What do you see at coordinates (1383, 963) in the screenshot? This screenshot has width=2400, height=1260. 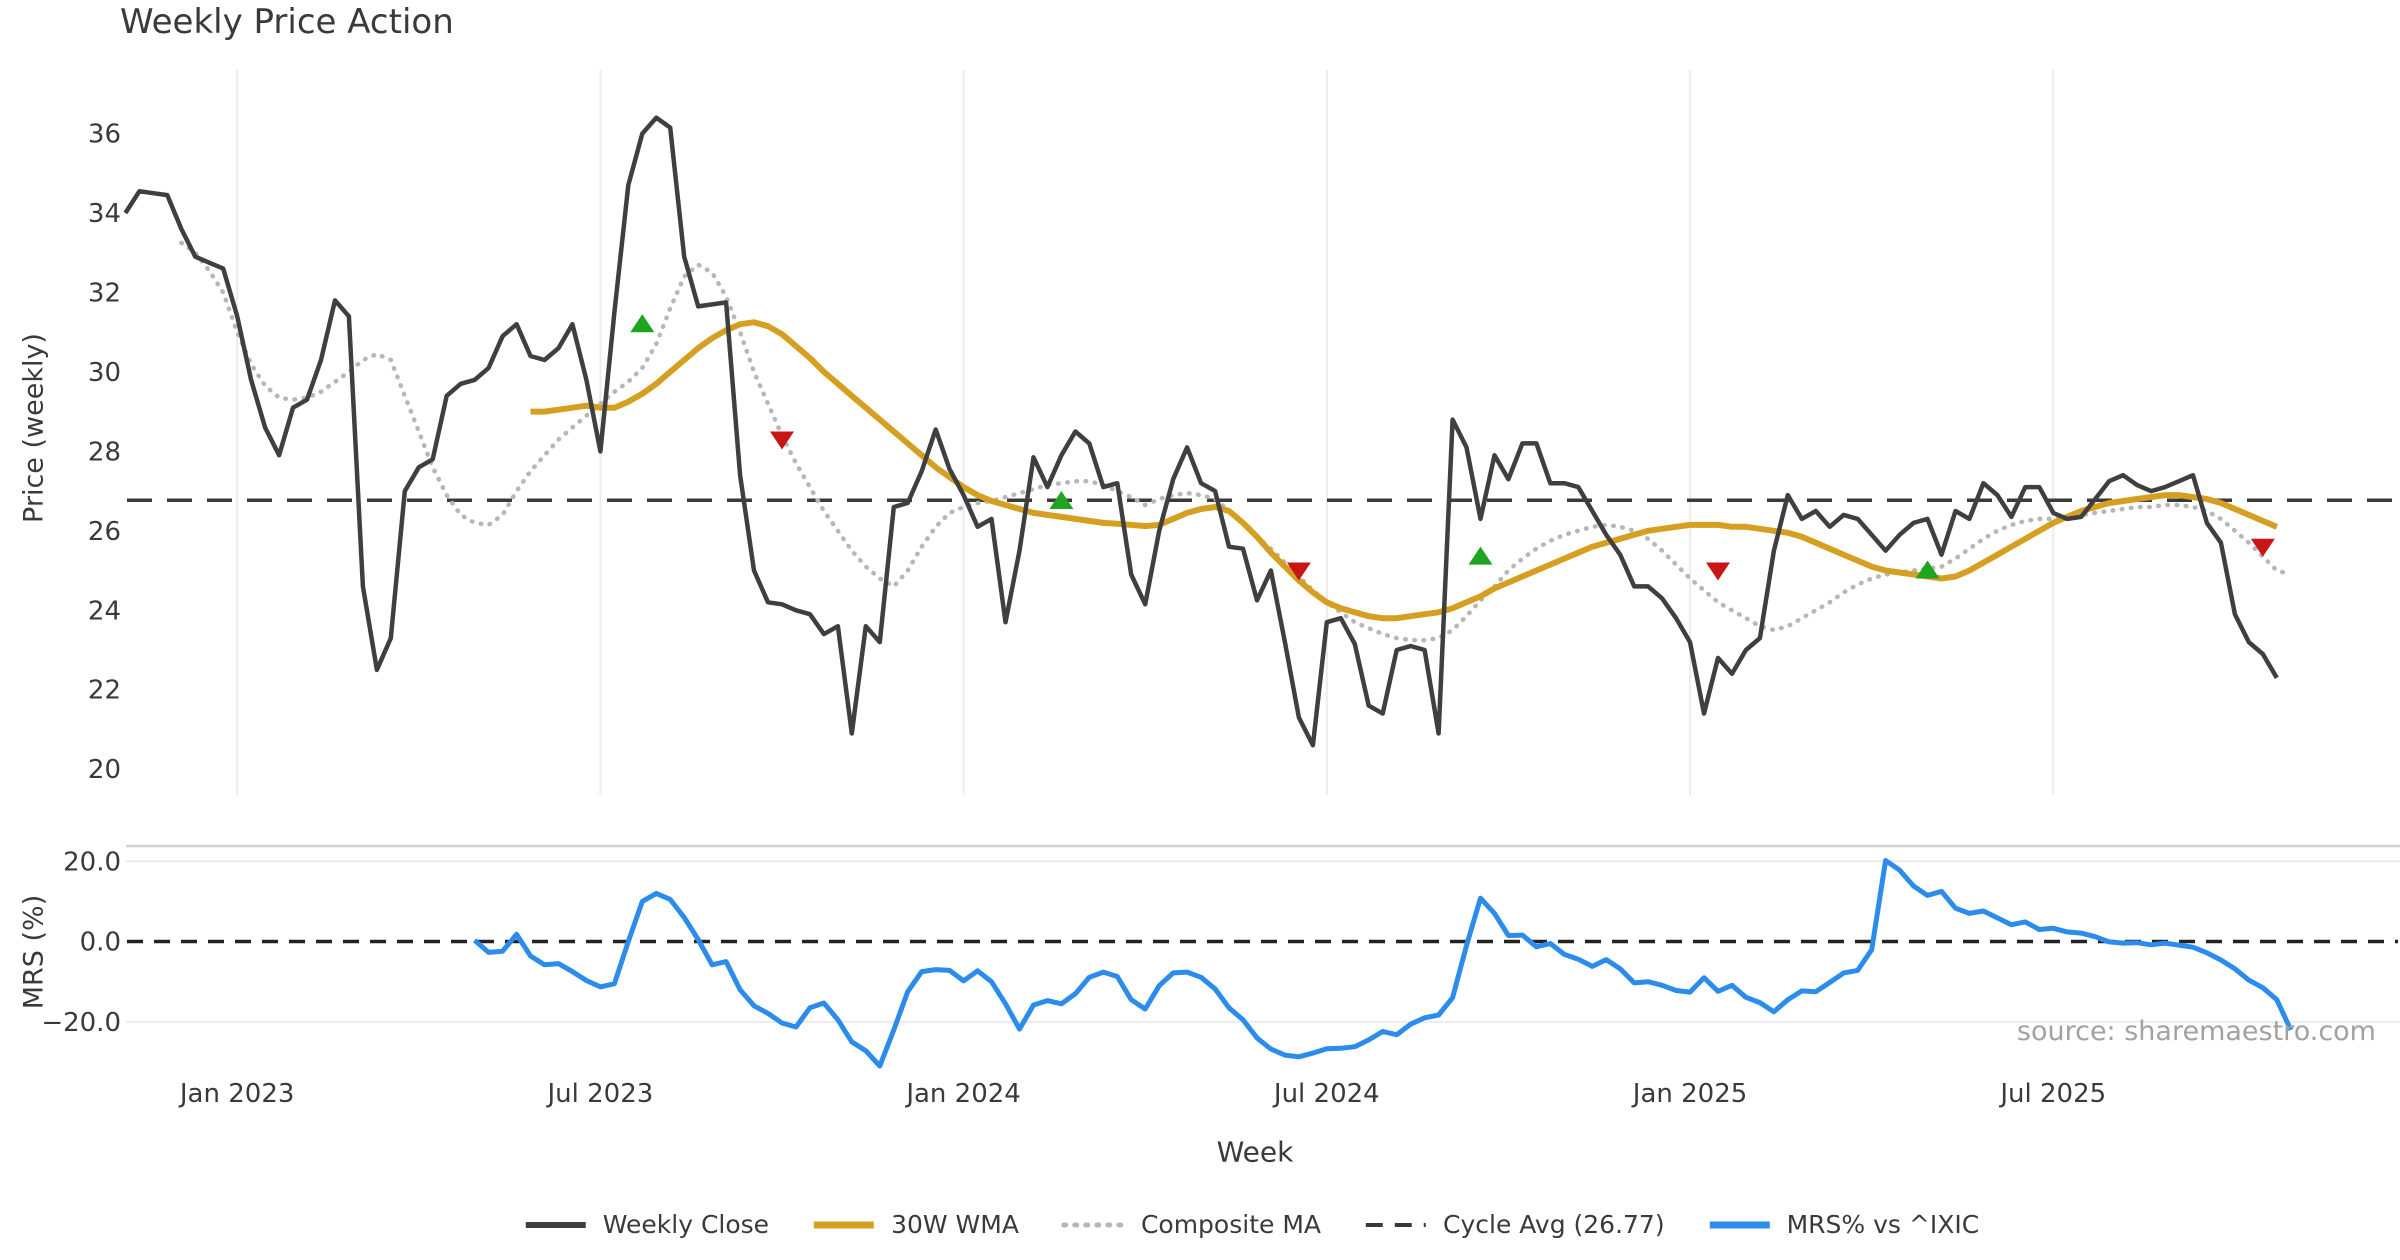 I see `series-mrs` at bounding box center [1383, 963].